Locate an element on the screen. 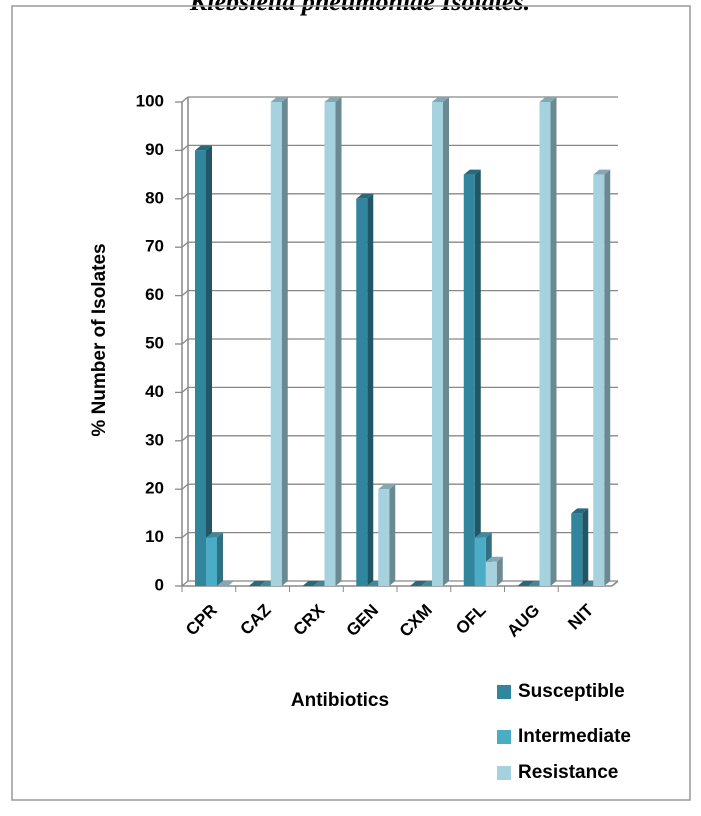 This screenshot has height=816, width=701. legend-label: Resistance is located at coordinates (568, 772).